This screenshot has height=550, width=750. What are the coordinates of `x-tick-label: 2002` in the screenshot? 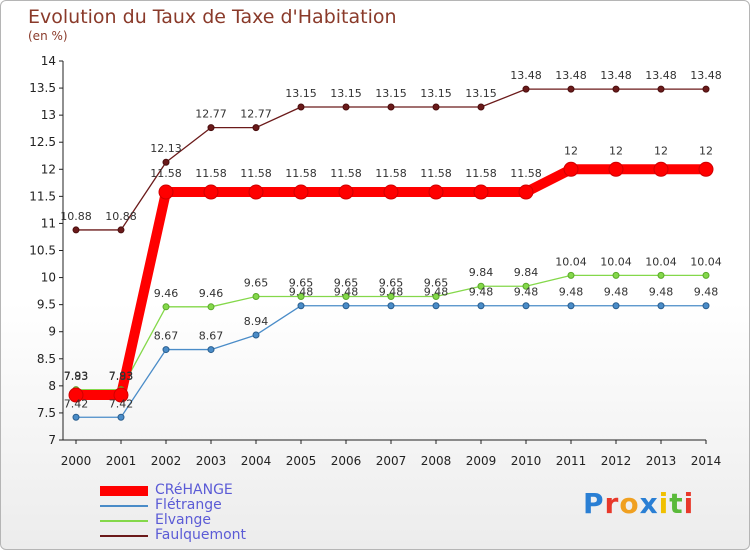 It's located at (166, 461).